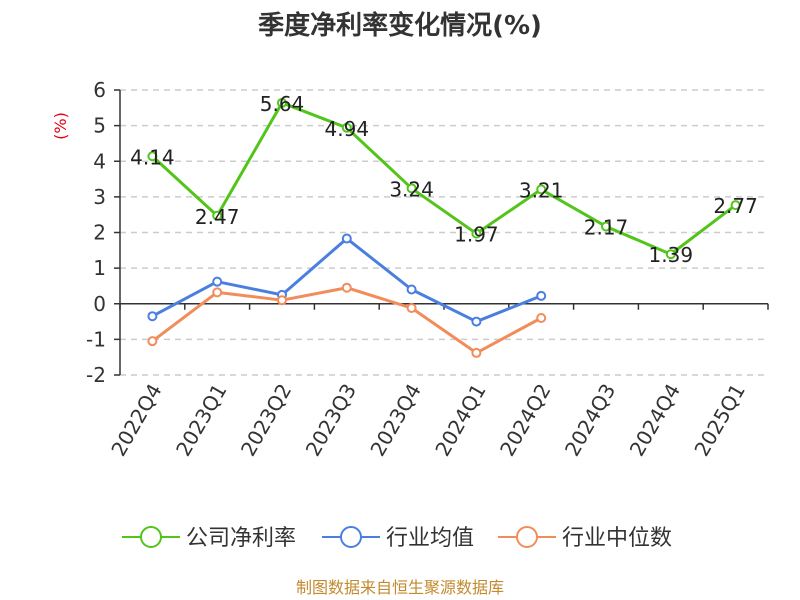 This screenshot has height=600, width=800. I want to click on data-label: 5.64, so click(282, 104).